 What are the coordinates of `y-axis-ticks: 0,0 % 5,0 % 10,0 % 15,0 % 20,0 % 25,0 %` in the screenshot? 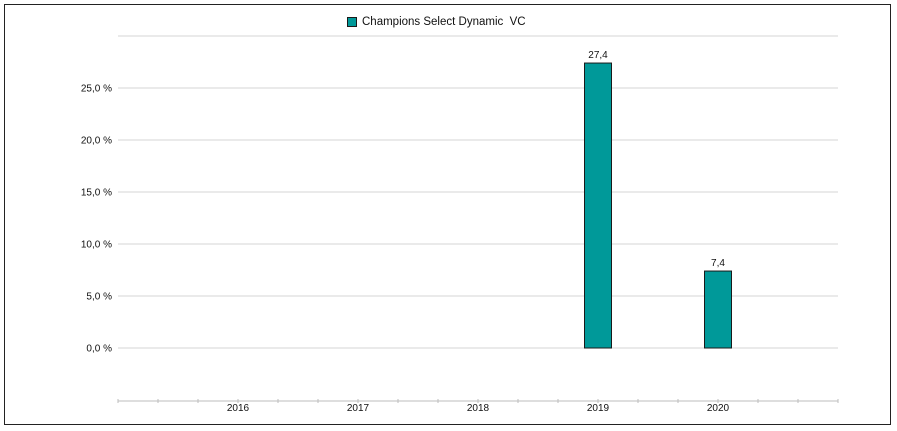 It's located at (96, 219).